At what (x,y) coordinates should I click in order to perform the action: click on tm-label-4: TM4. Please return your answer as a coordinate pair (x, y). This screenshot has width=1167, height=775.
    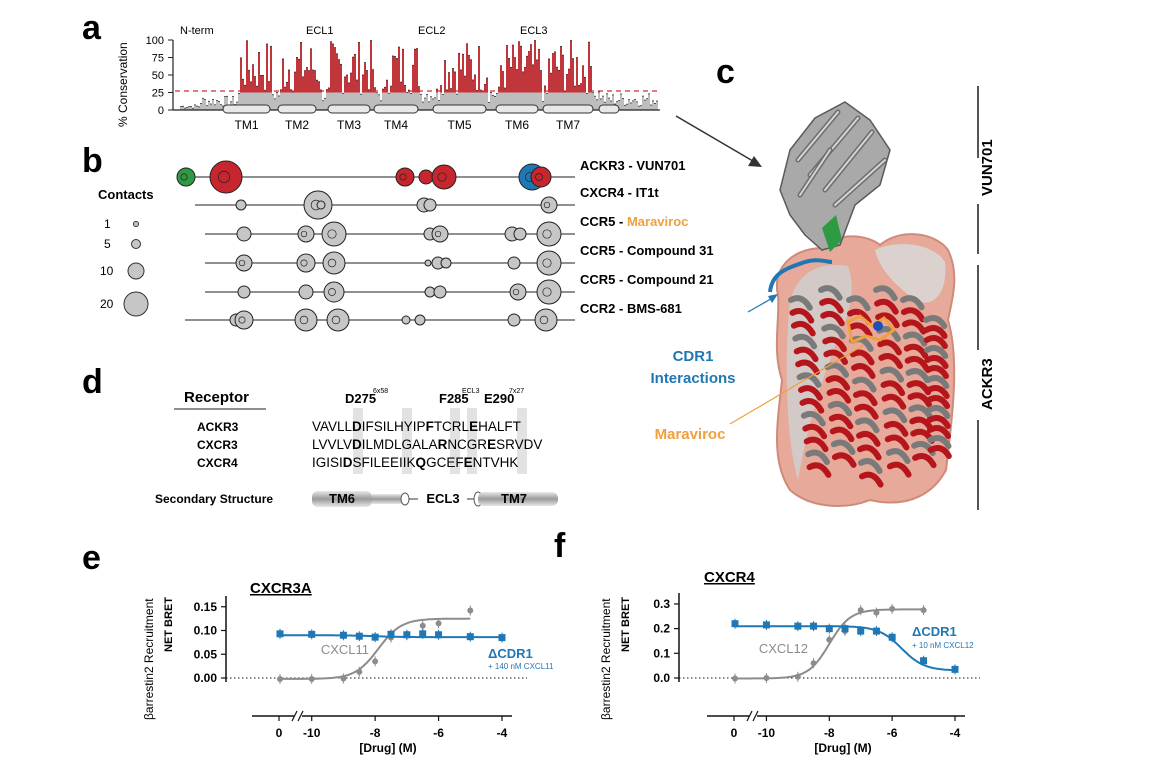
    Looking at the image, I should click on (396, 125).